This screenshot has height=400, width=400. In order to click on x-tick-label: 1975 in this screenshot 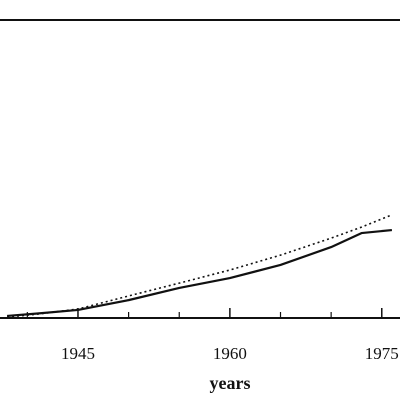, I will do `click(382, 353)`.